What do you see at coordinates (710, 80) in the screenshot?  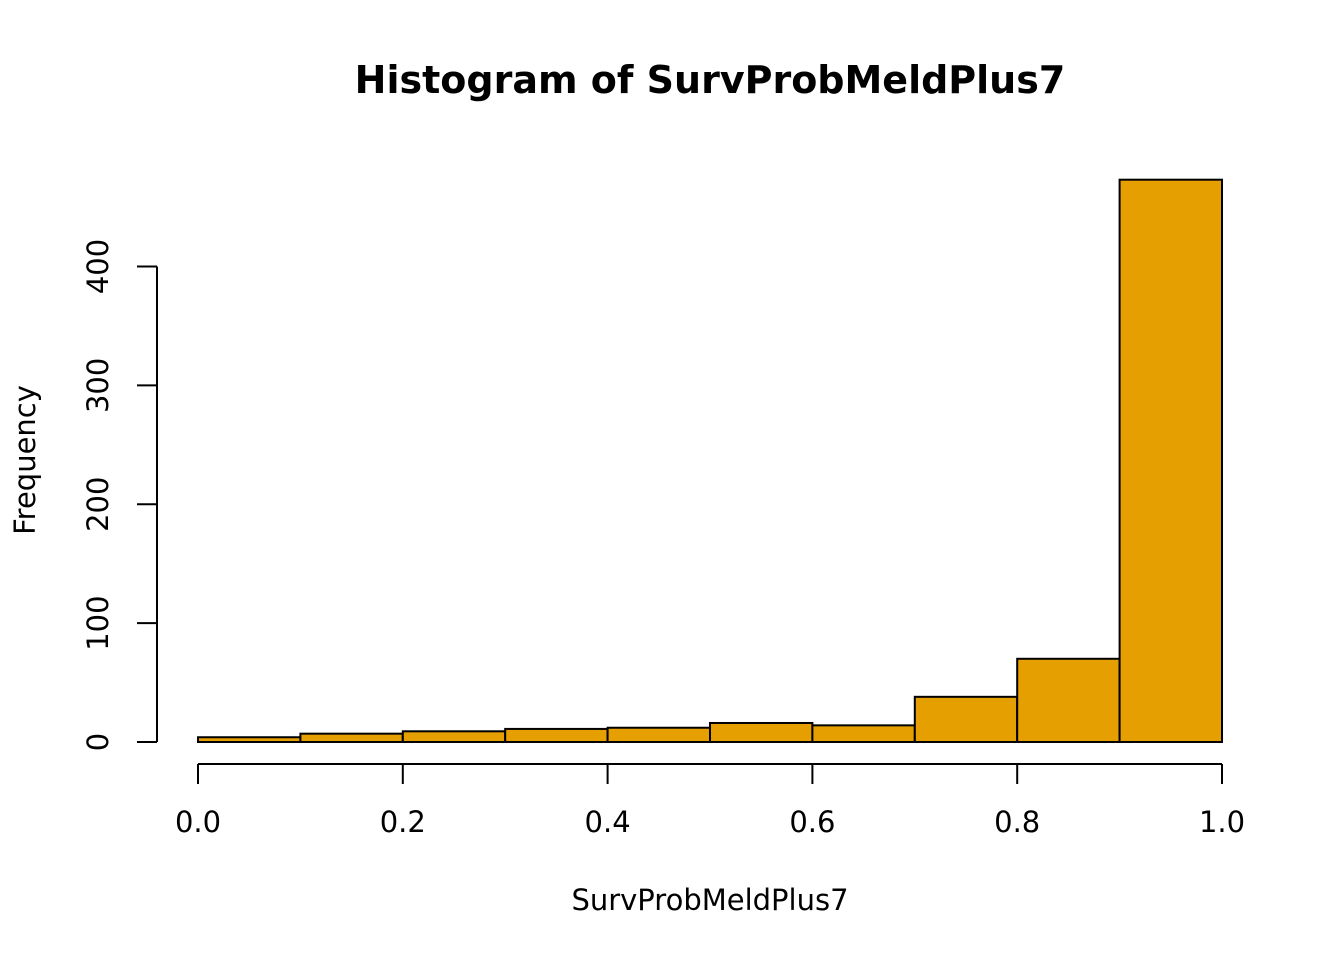 I see `chart-title: Histogram of SurvProbMeldPlus7` at bounding box center [710, 80].